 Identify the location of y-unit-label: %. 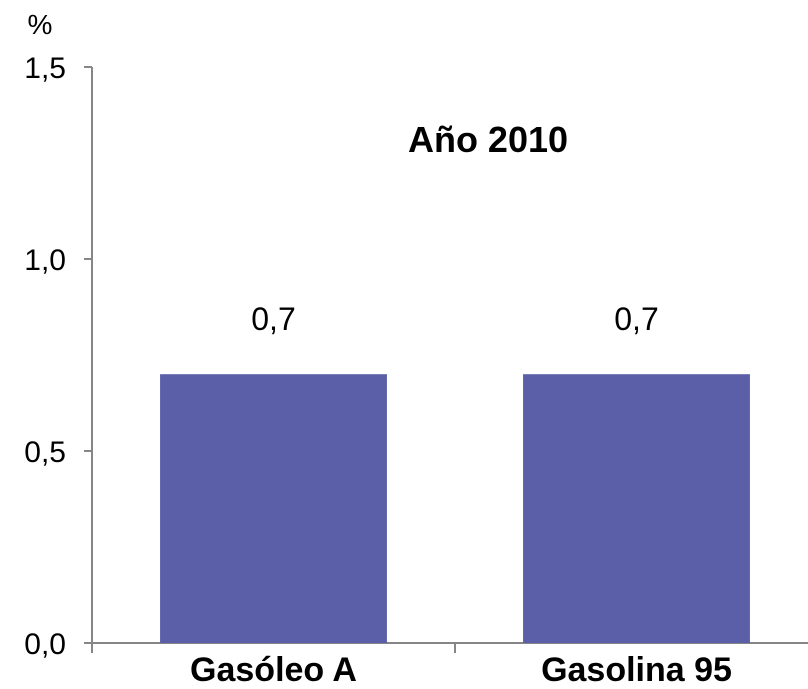
(40, 24).